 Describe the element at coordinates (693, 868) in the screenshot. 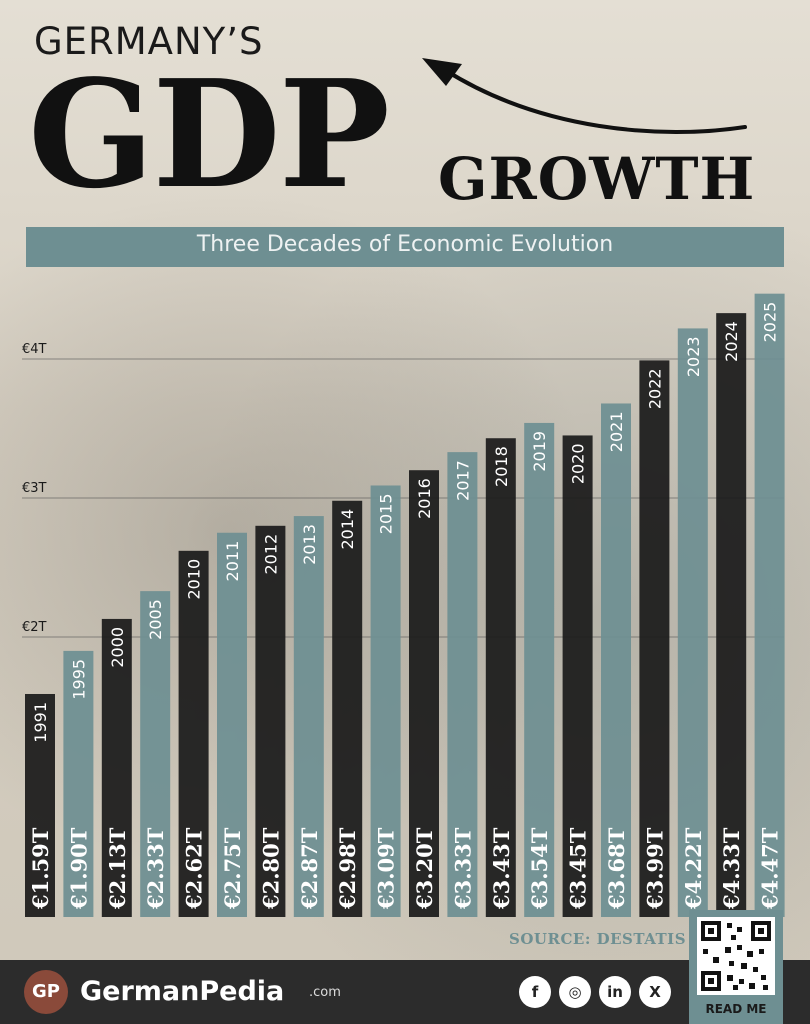

I see `bar-value-label: €4.22T` at that location.